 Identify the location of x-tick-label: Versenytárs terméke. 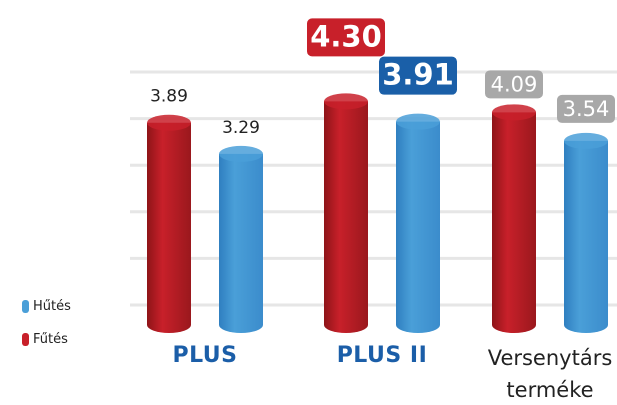
(550, 374).